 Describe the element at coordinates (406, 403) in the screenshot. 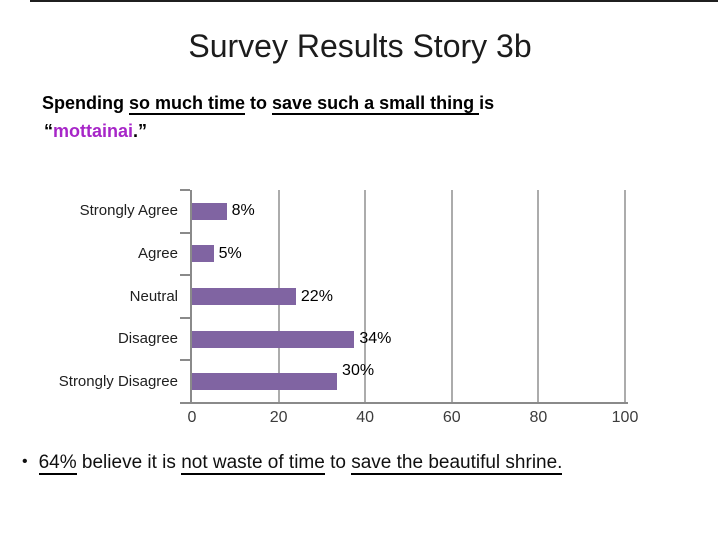

I see `x-axis-line` at that location.